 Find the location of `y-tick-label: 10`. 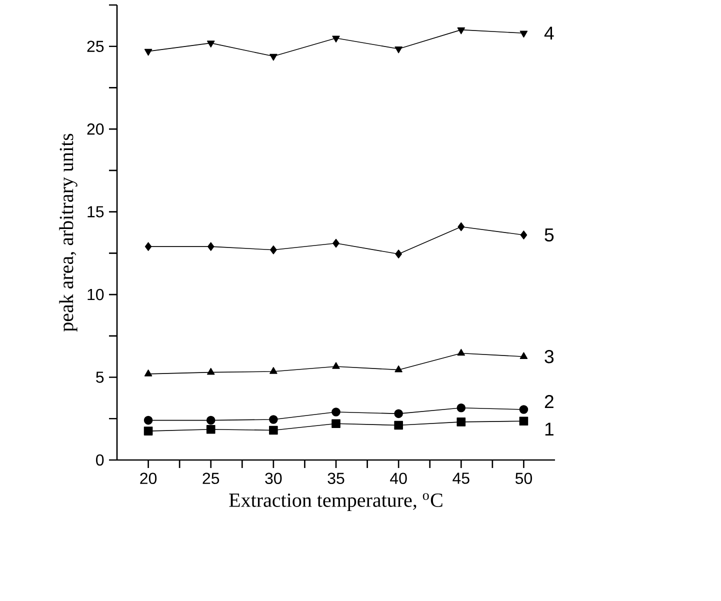

y-tick-label: 10 is located at coordinates (96, 294).